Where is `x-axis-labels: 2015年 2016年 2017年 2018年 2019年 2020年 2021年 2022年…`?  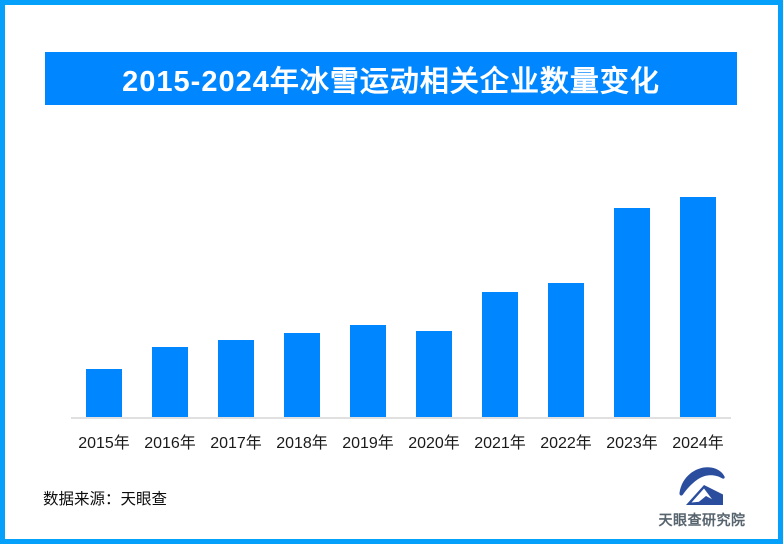 x-axis-labels: 2015年 2016年 2017年 2018年 2019年 2020年 2021年 2022年… is located at coordinates (401, 440).